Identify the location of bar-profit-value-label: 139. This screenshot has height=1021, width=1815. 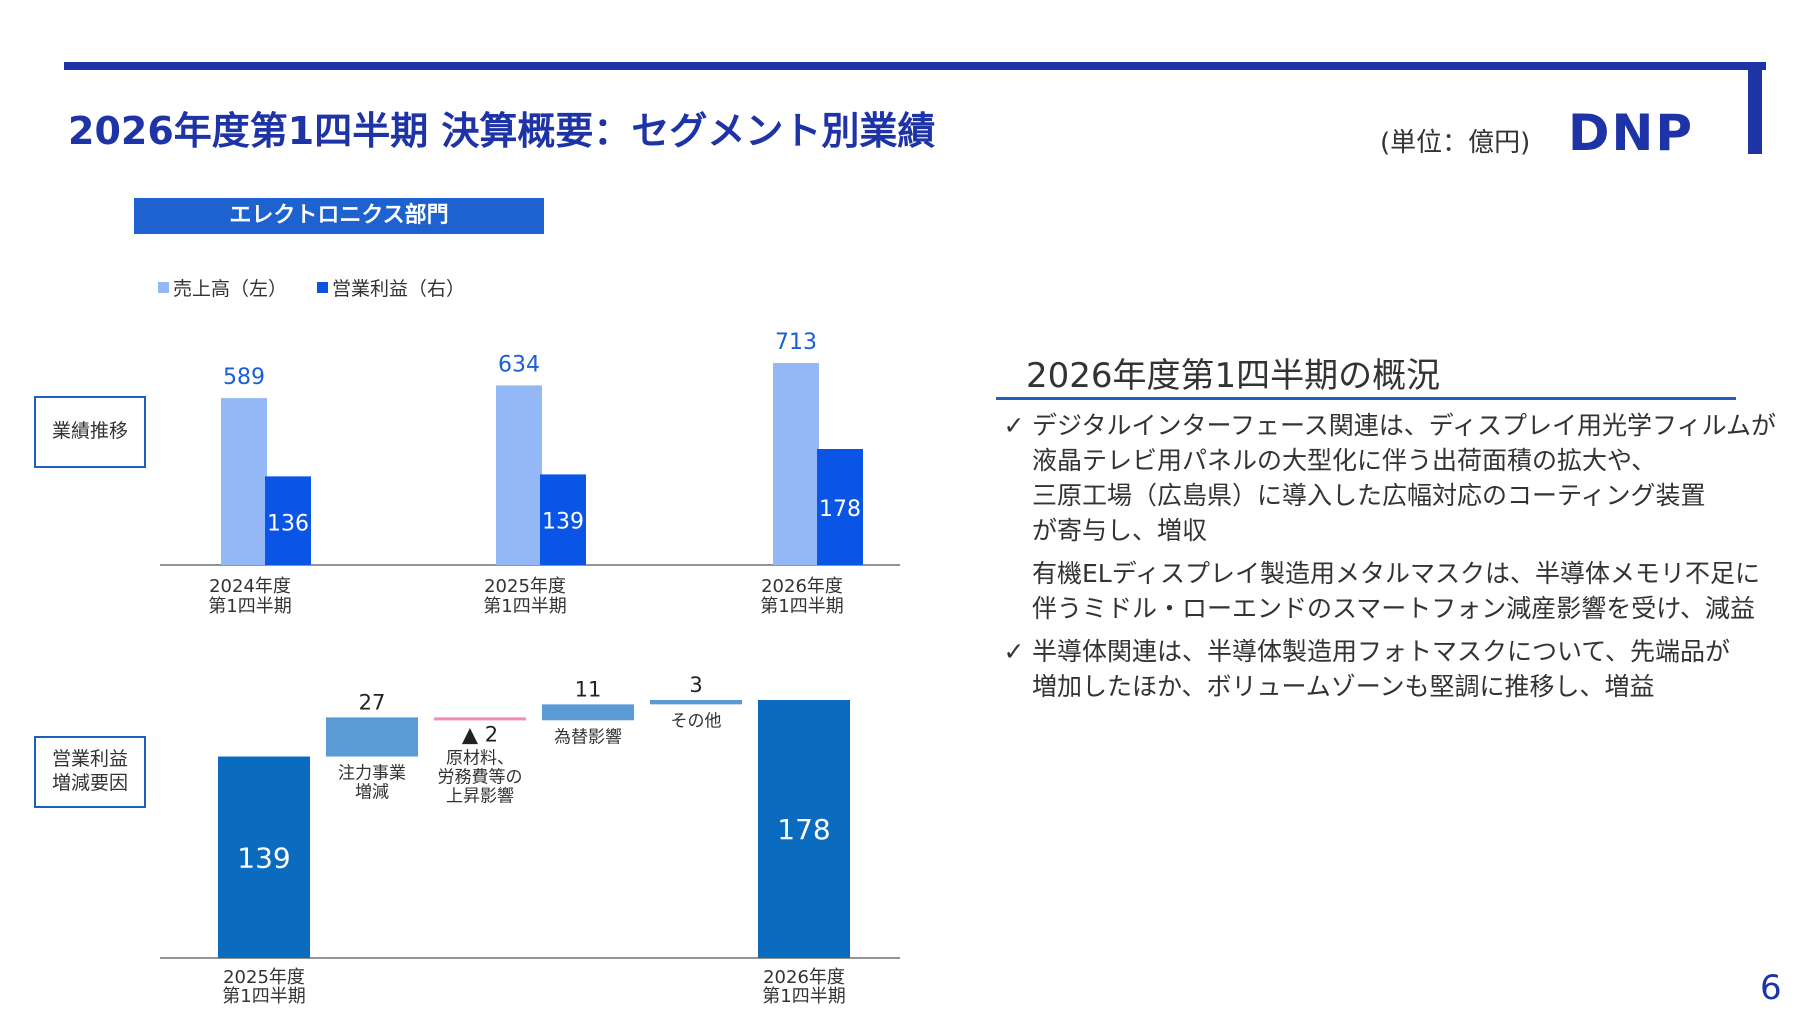
(563, 521).